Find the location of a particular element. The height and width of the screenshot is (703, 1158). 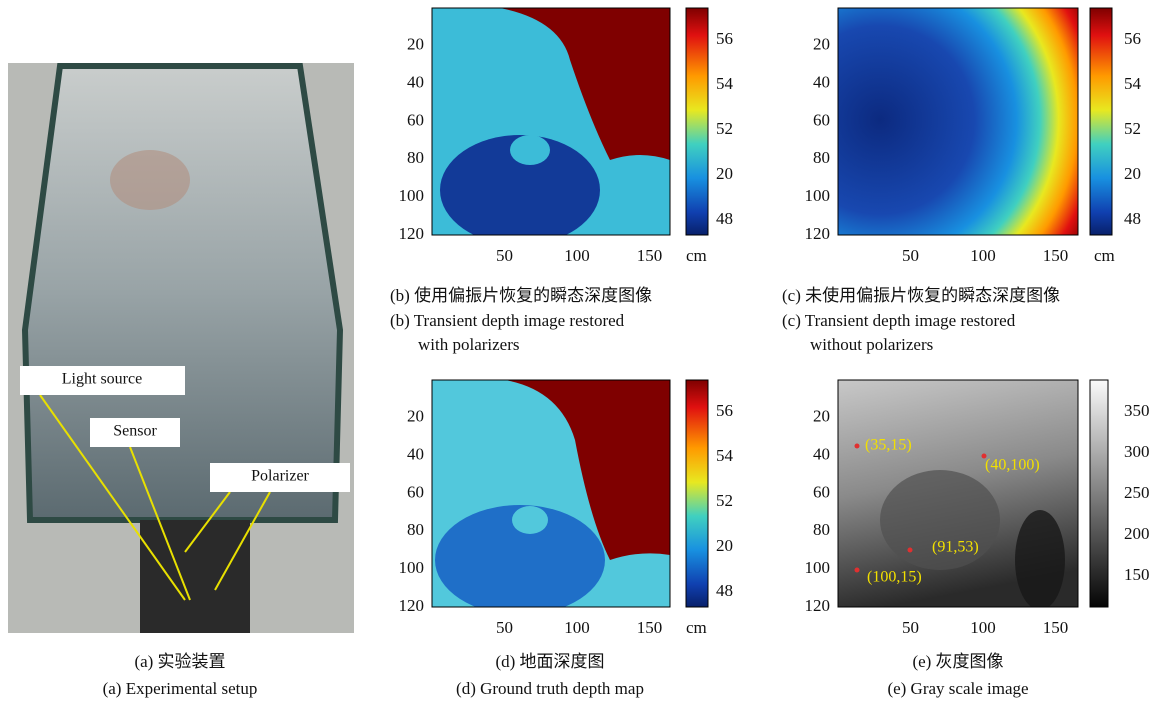

caption-zh: (c) 未使用偏振片恢复的瞬态深度图像 is located at coordinates (921, 295).